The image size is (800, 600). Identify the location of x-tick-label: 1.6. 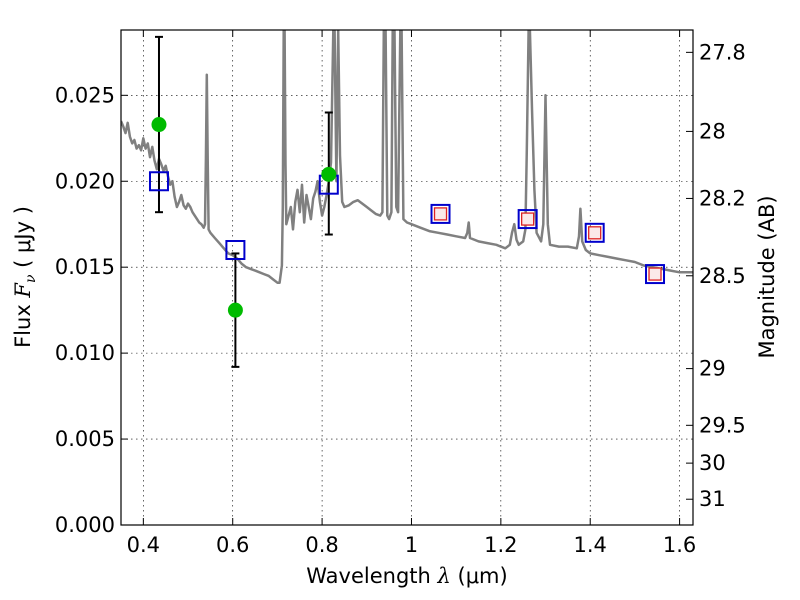
(679, 545).